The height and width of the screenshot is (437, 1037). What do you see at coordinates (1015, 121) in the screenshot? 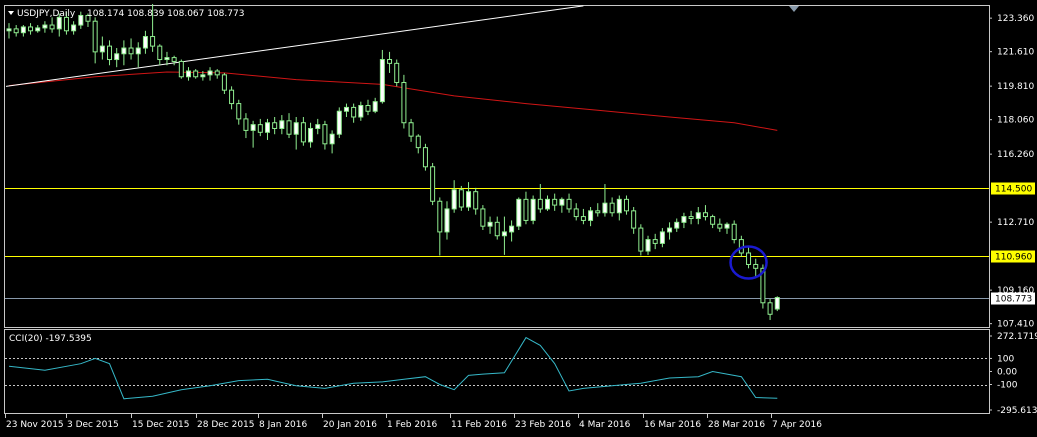
I see `price-tick-label: 118.060` at bounding box center [1015, 121].